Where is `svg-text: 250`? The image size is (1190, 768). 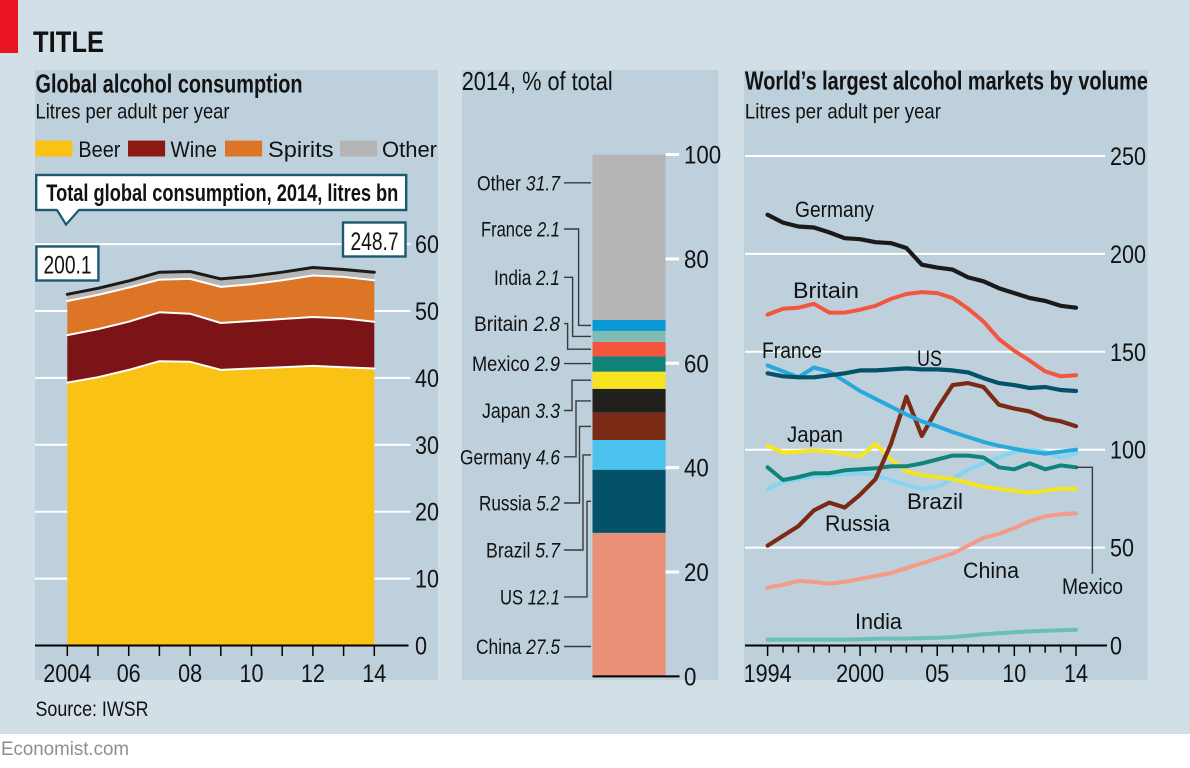
svg-text: 250 is located at coordinates (1128, 157).